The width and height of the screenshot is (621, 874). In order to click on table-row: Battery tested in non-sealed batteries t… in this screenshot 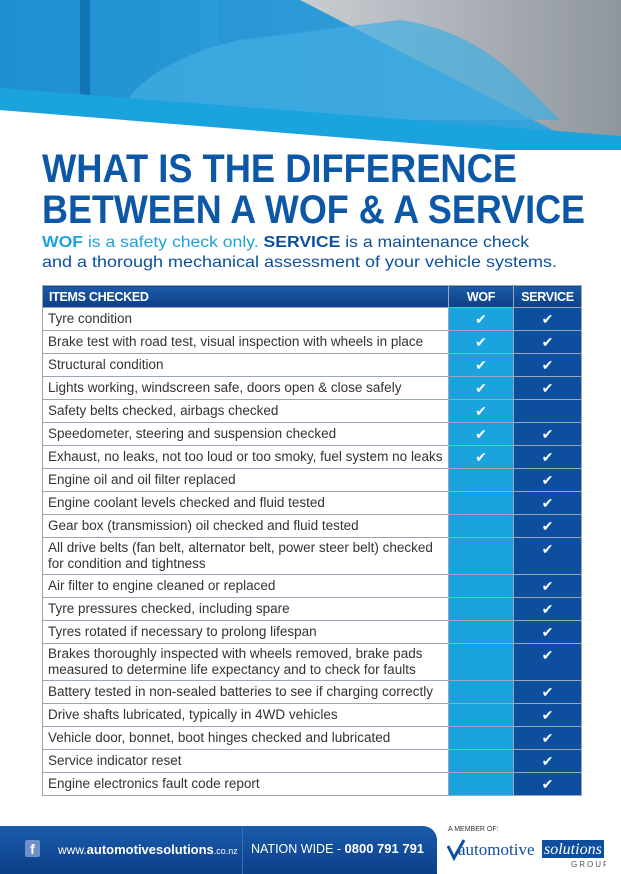, I will do `click(312, 692)`.